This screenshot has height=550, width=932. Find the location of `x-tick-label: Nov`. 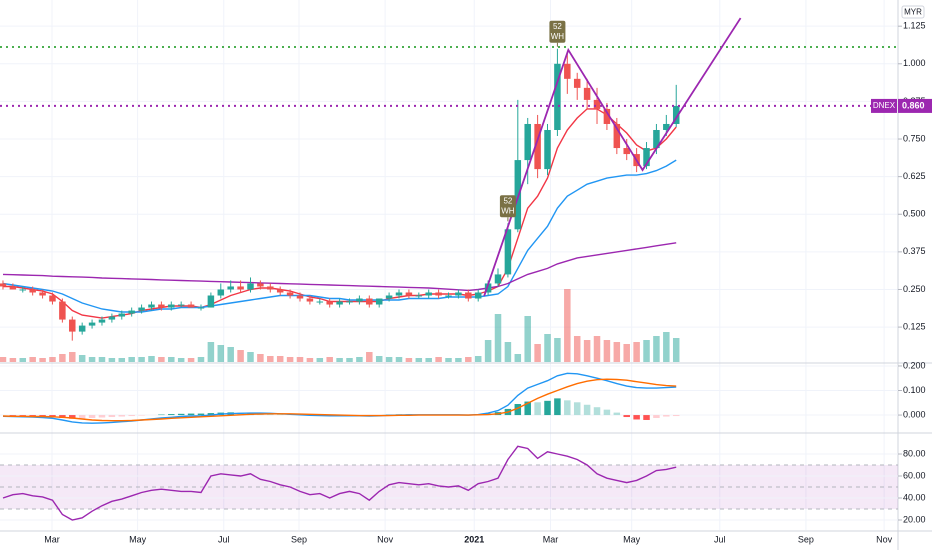

x-tick-label: Nov is located at coordinates (385, 539).